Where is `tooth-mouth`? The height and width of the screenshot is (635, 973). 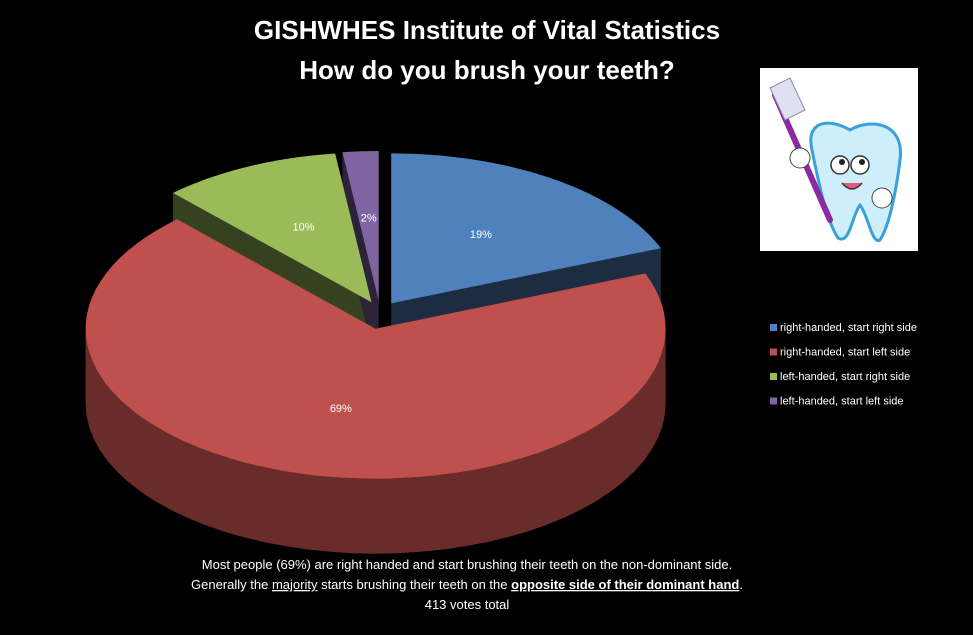
tooth-mouth is located at coordinates (852, 186).